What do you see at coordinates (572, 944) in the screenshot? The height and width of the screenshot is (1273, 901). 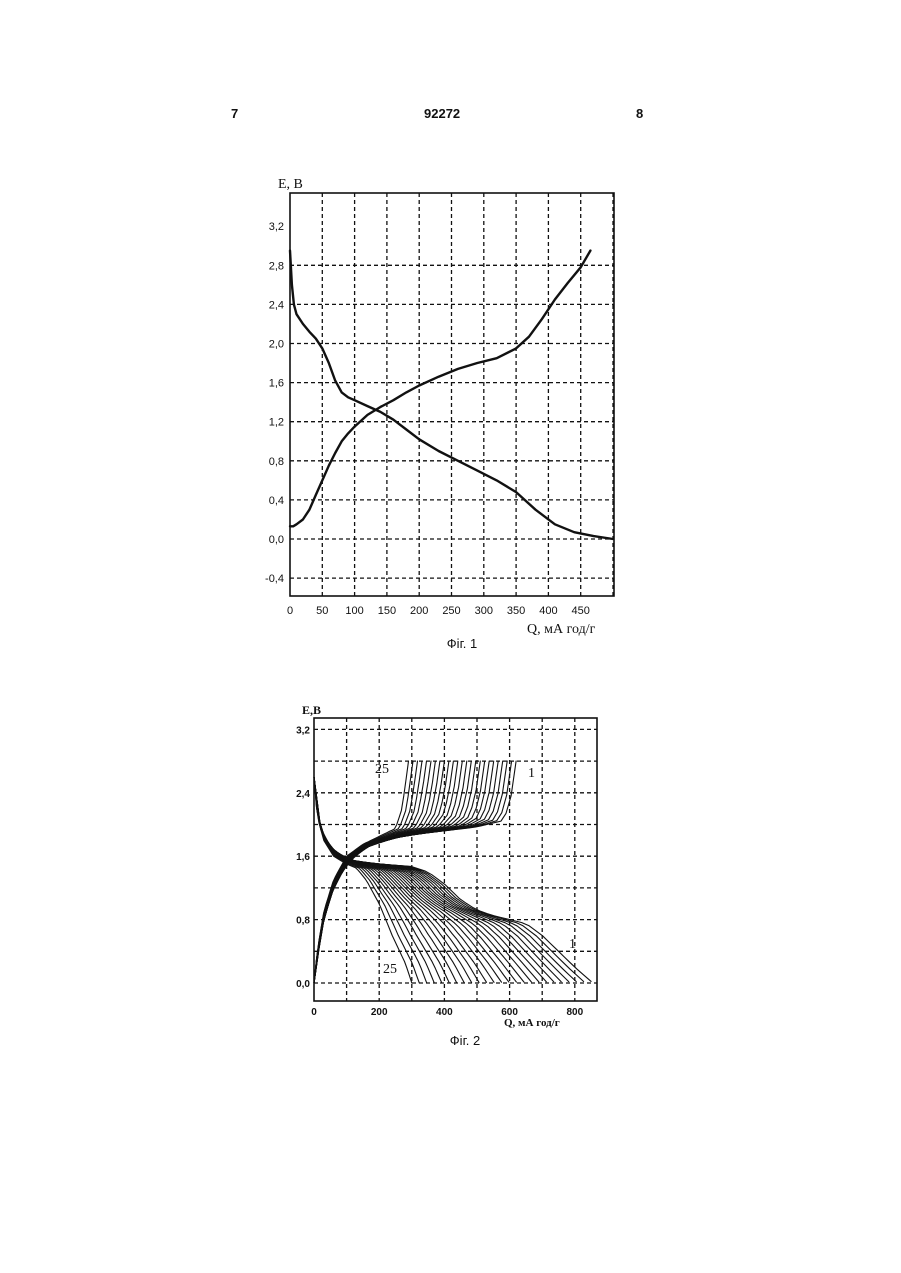 I see `fig2-cycle-label-first-bottom: 1` at bounding box center [572, 944].